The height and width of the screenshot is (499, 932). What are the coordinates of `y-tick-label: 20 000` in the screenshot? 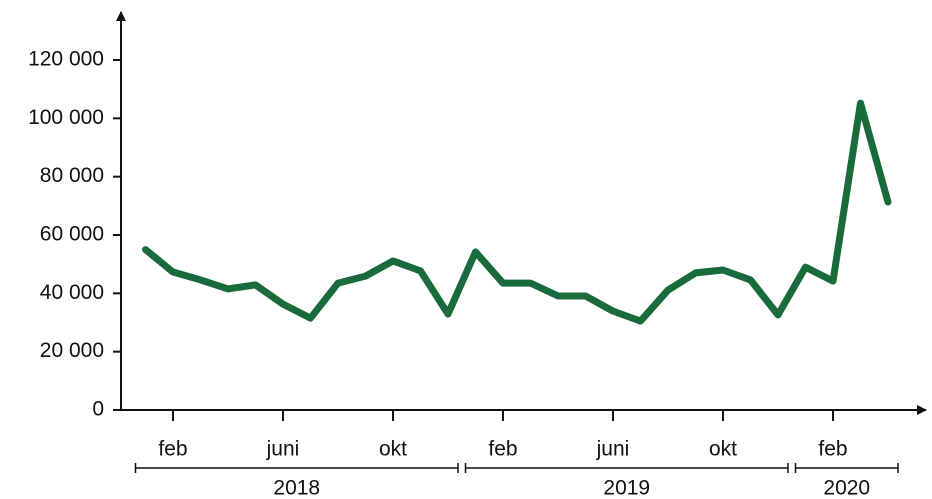 It's located at (72, 350).